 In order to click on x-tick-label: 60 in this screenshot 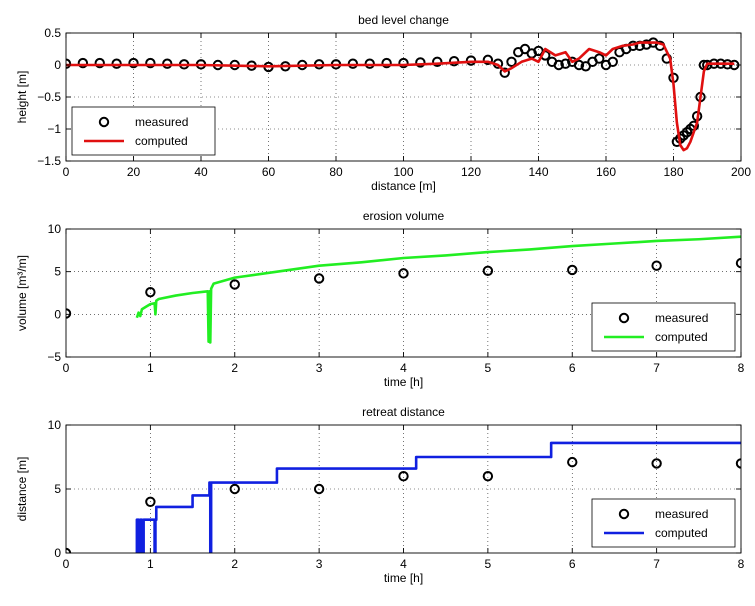, I will do `click(269, 172)`.